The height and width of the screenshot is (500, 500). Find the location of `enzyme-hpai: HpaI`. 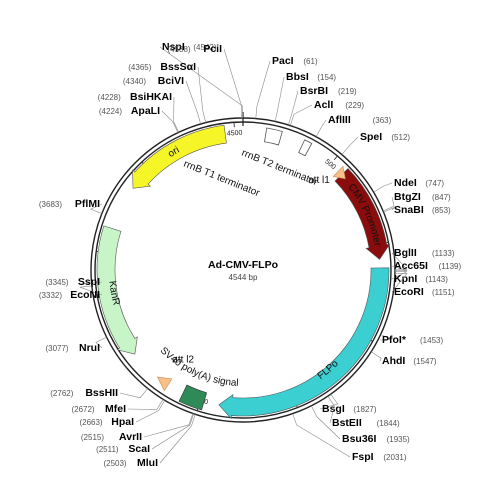

enzyme-hpai: HpaI is located at coordinates (122, 422).